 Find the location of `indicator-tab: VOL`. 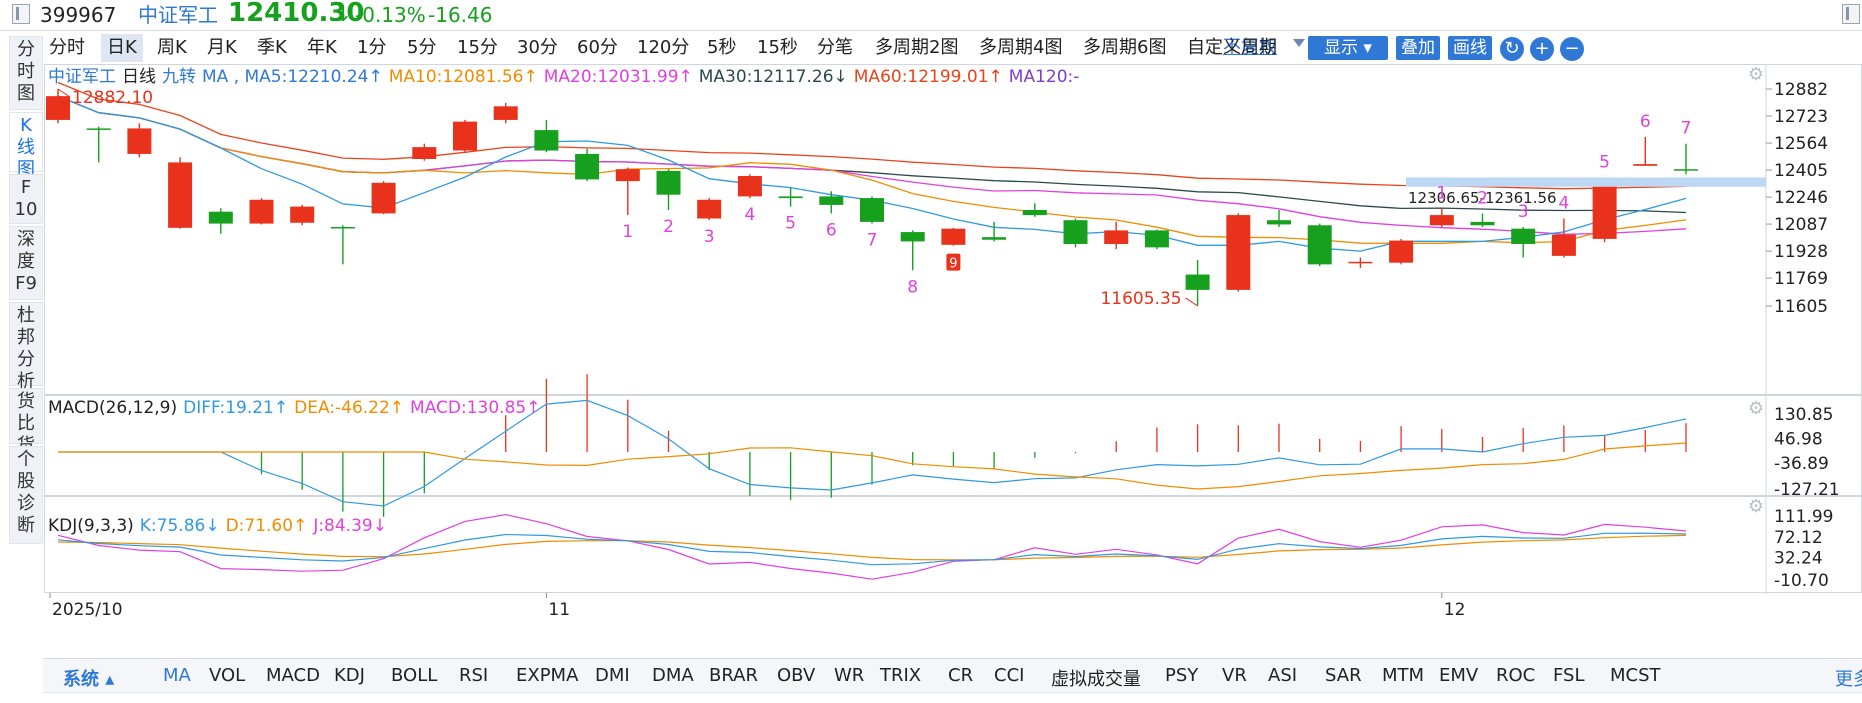

indicator-tab: VOL is located at coordinates (227, 675).